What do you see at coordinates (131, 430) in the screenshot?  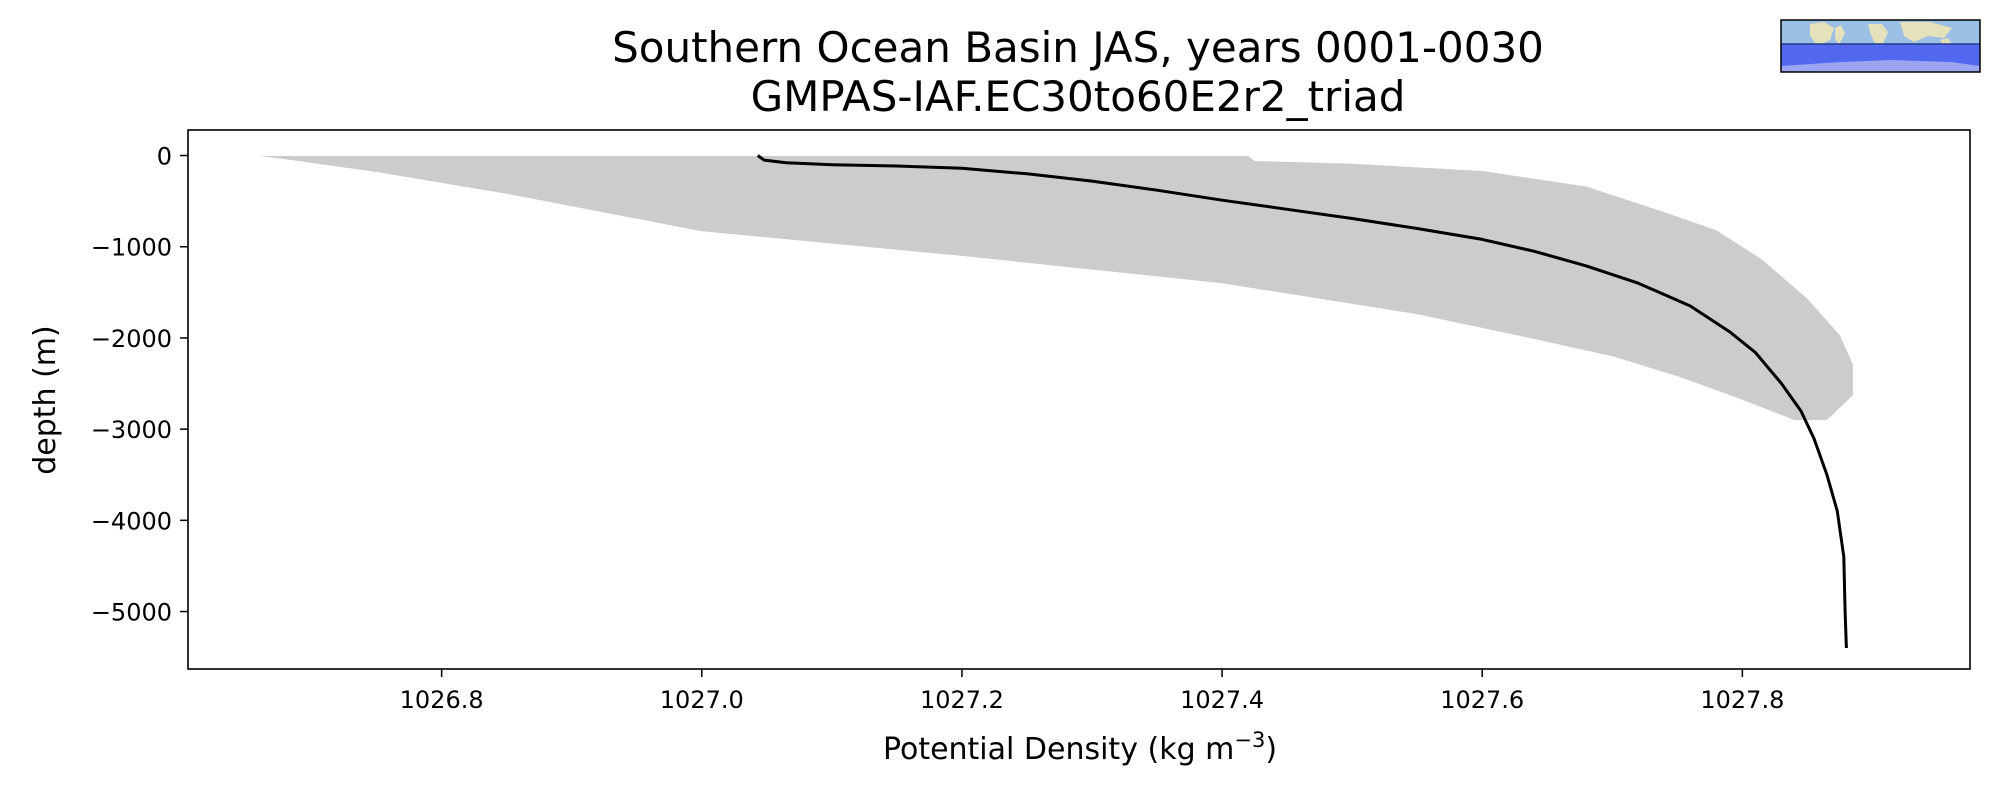 I see `y-tick-label: −3000` at bounding box center [131, 430].